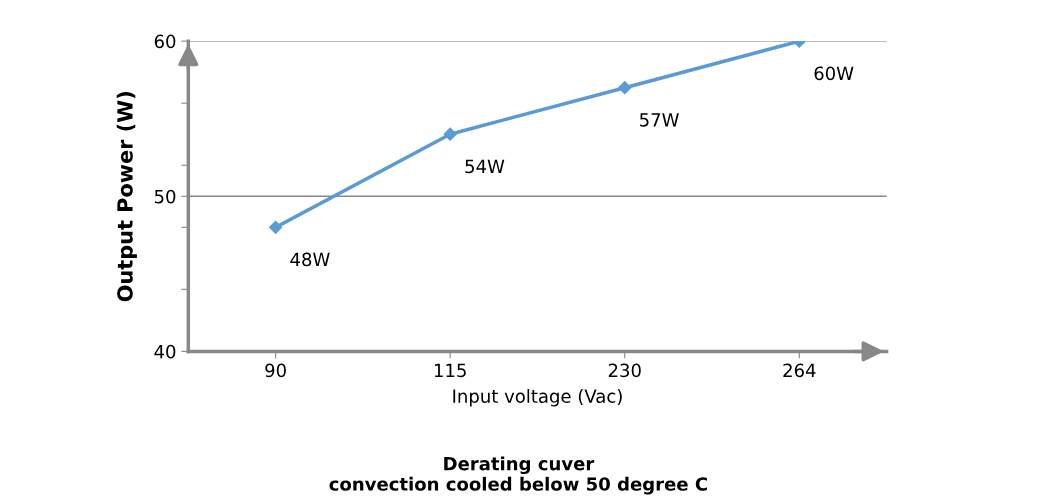 This screenshot has width=1058, height=502. What do you see at coordinates (799, 370) in the screenshot?
I see `x-tick-label: 264` at bounding box center [799, 370].